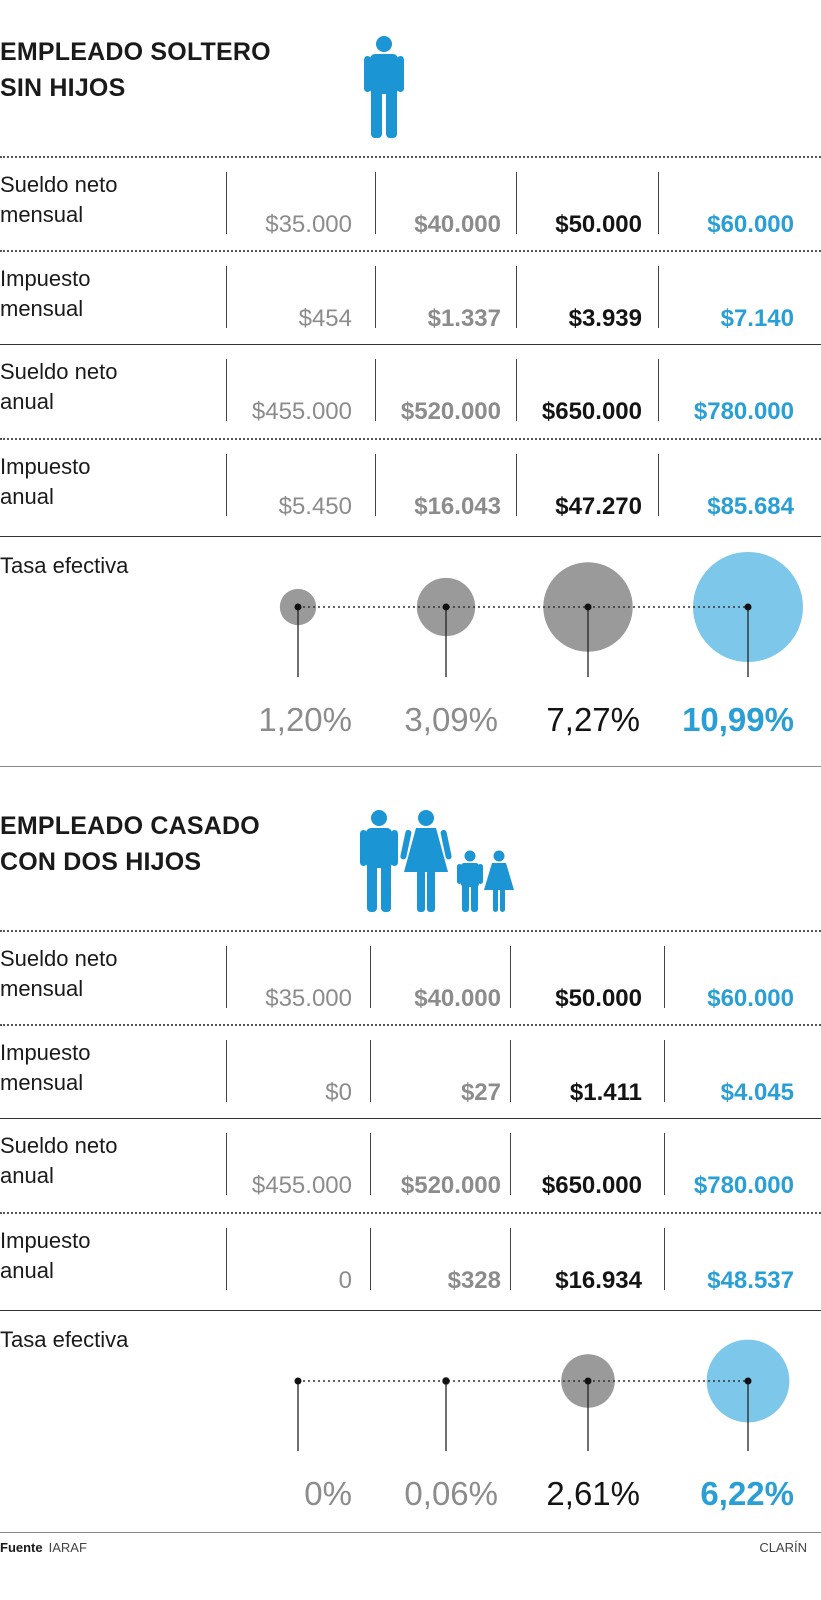  What do you see at coordinates (438, 863) in the screenshot?
I see `family-icon` at bounding box center [438, 863].